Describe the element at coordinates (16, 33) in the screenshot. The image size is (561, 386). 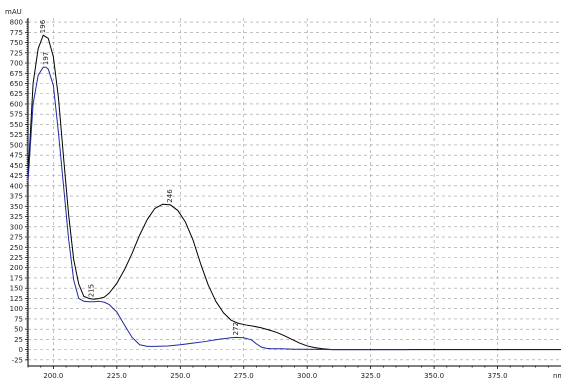
I see `y-tick-label: 775` at that location.